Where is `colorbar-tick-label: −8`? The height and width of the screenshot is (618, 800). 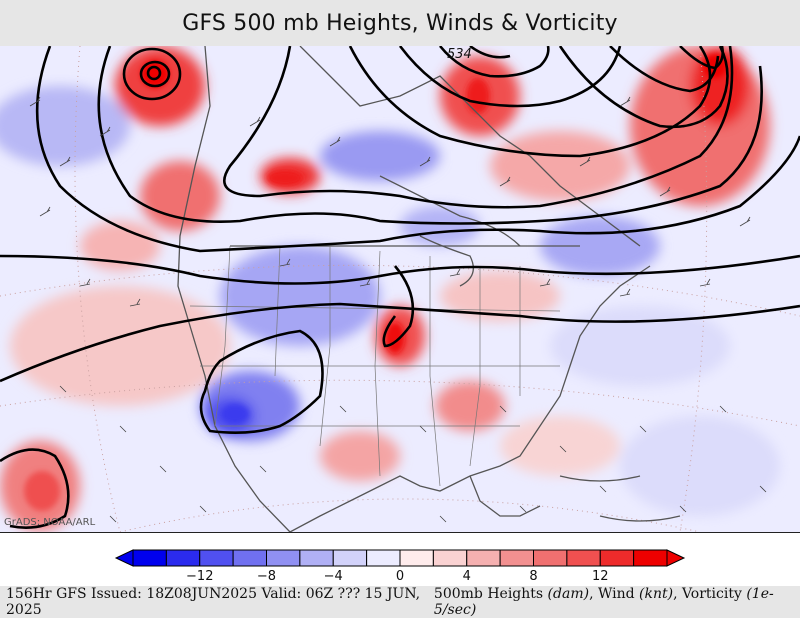
colorbar-tick-label: −8 is located at coordinates (266, 576).